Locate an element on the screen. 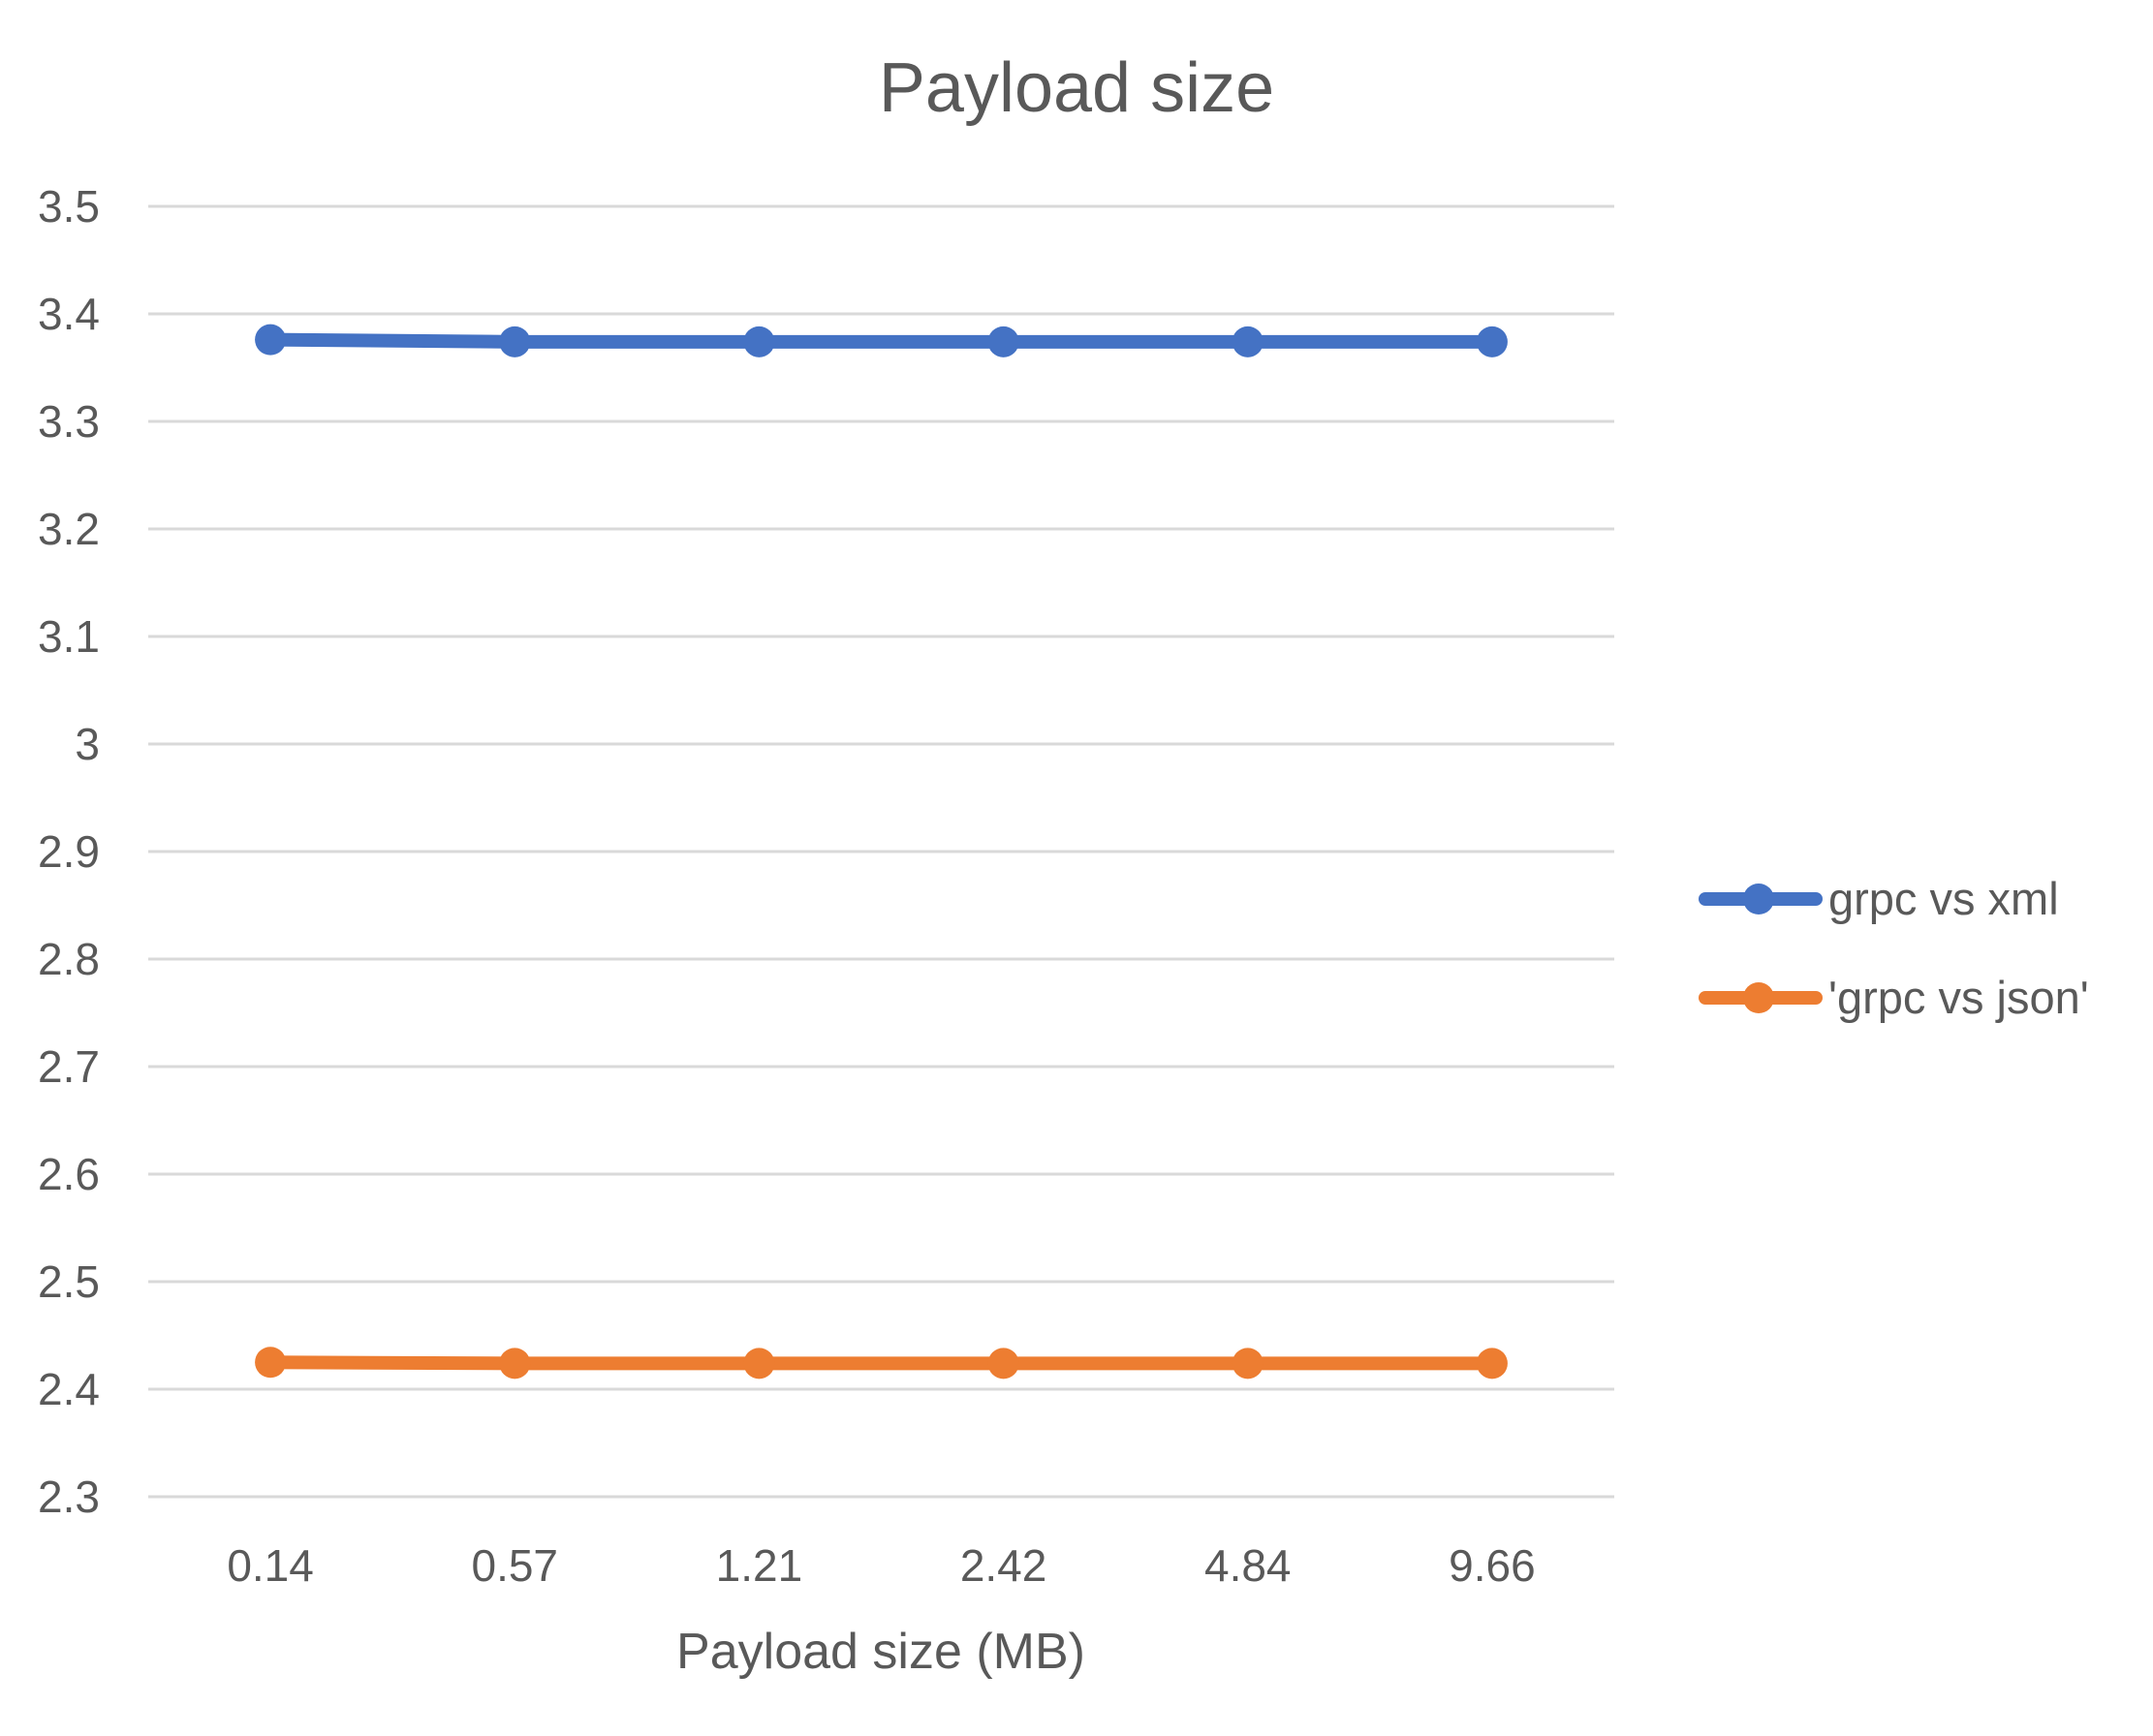  y-tick-label: 2.8 is located at coordinates (69, 959).